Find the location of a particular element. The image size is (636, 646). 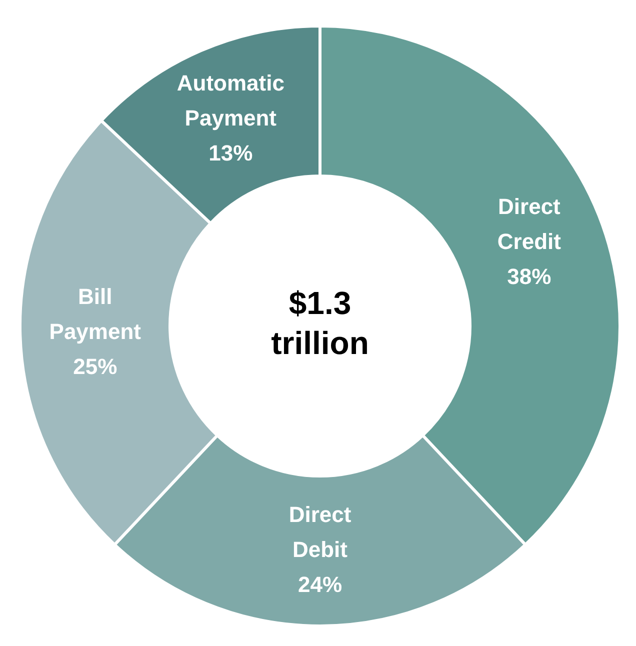

slice-label: Direct Credit is located at coordinates (529, 224).